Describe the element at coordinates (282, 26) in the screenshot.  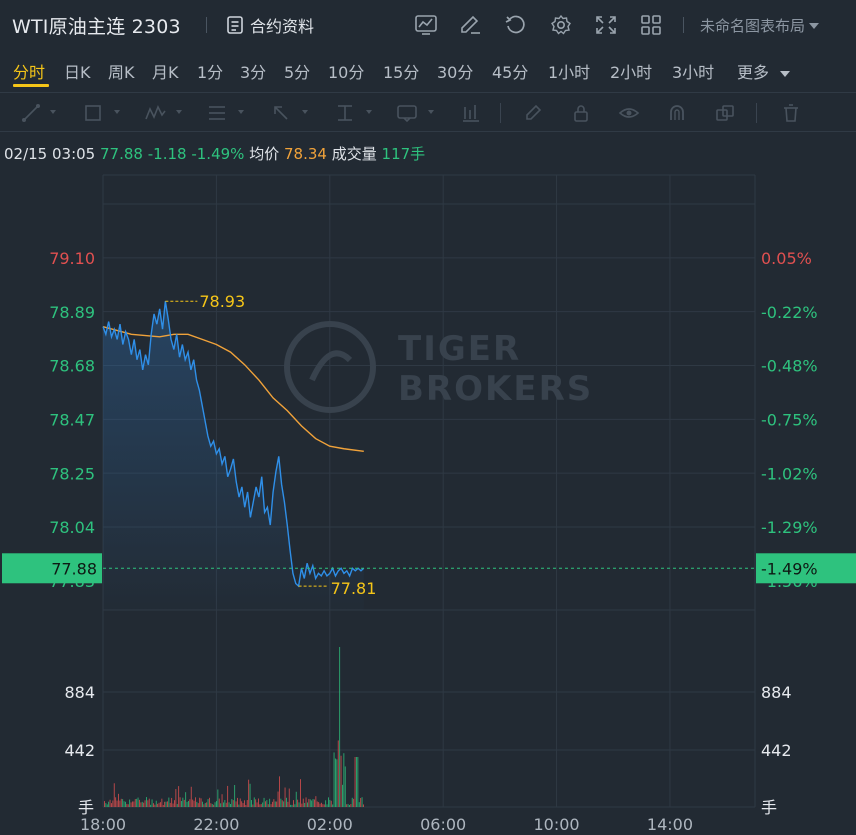
I see `contract-info-label: 合约资料` at that location.